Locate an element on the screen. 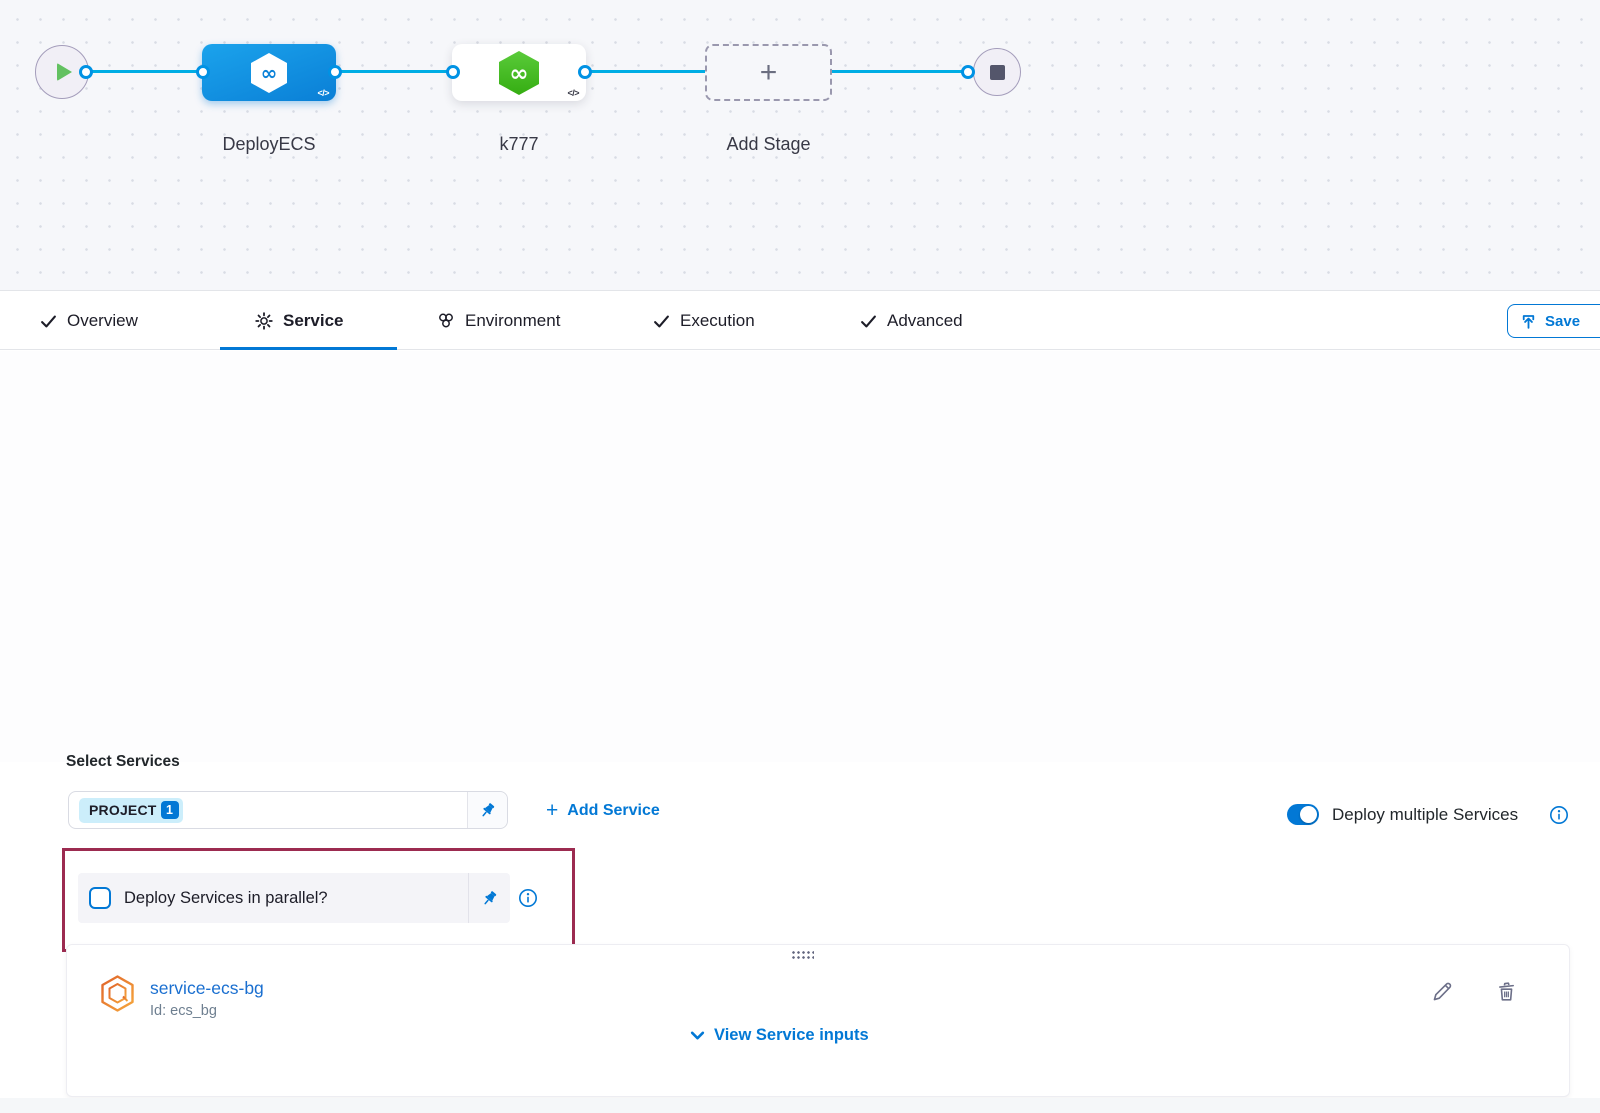 The image size is (1600, 1113). service-id-text: Id: ecs_bg is located at coordinates (183, 1011).